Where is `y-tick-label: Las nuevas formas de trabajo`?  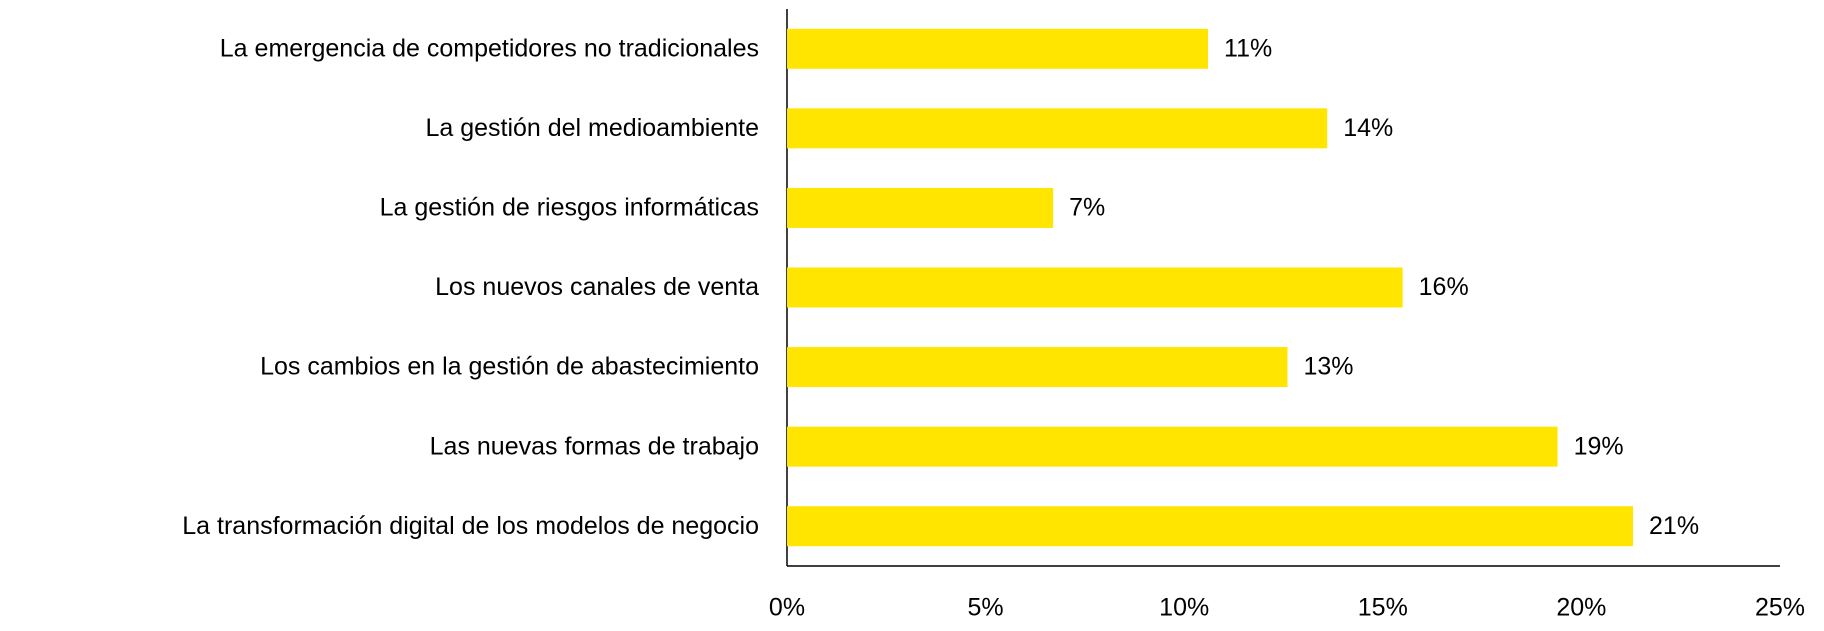 y-tick-label: Las nuevas formas de trabajo is located at coordinates (594, 446).